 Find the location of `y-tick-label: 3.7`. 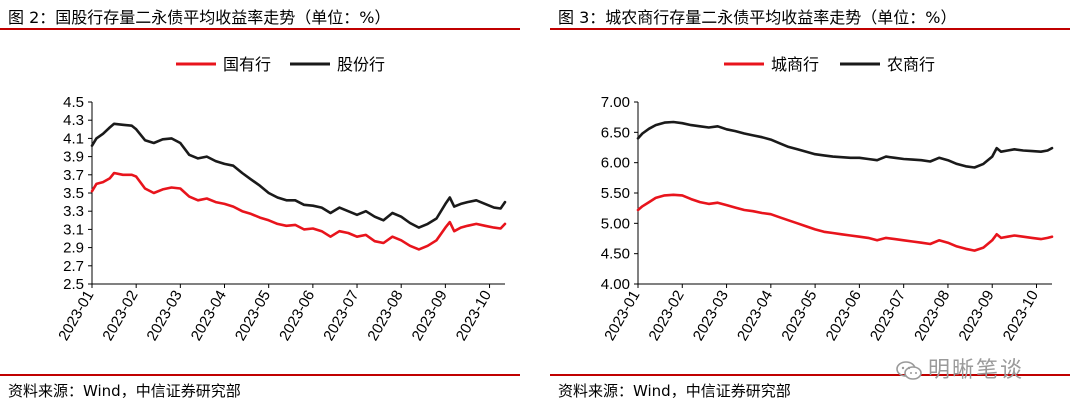

y-tick-label: 3.7 is located at coordinates (73, 175).